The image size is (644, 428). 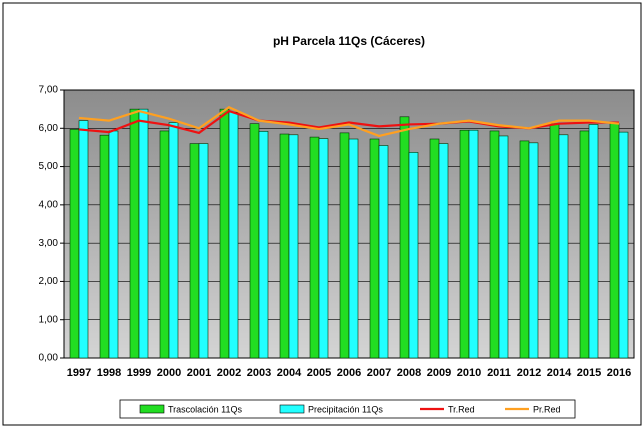 I want to click on legend-box, so click(x=347, y=409).